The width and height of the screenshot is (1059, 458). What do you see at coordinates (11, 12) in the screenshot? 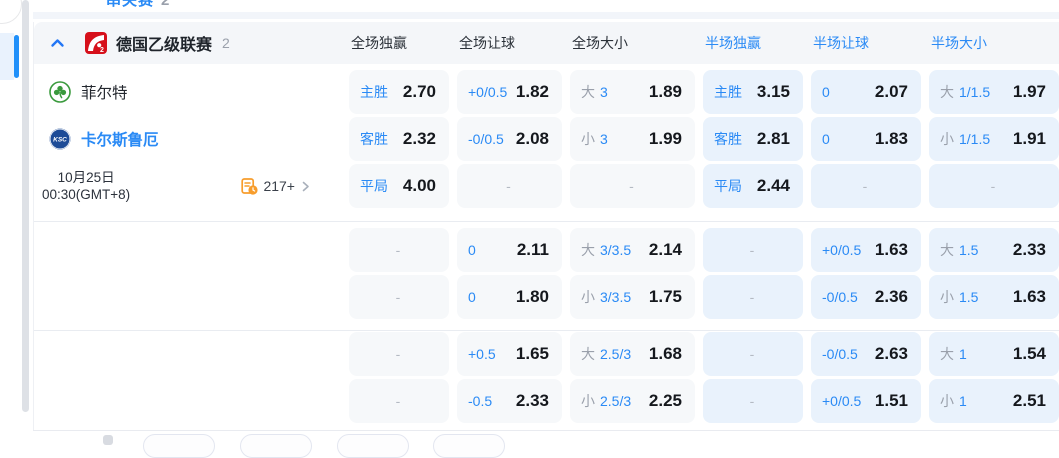
I see `floating-button-fragment` at bounding box center [11, 12].